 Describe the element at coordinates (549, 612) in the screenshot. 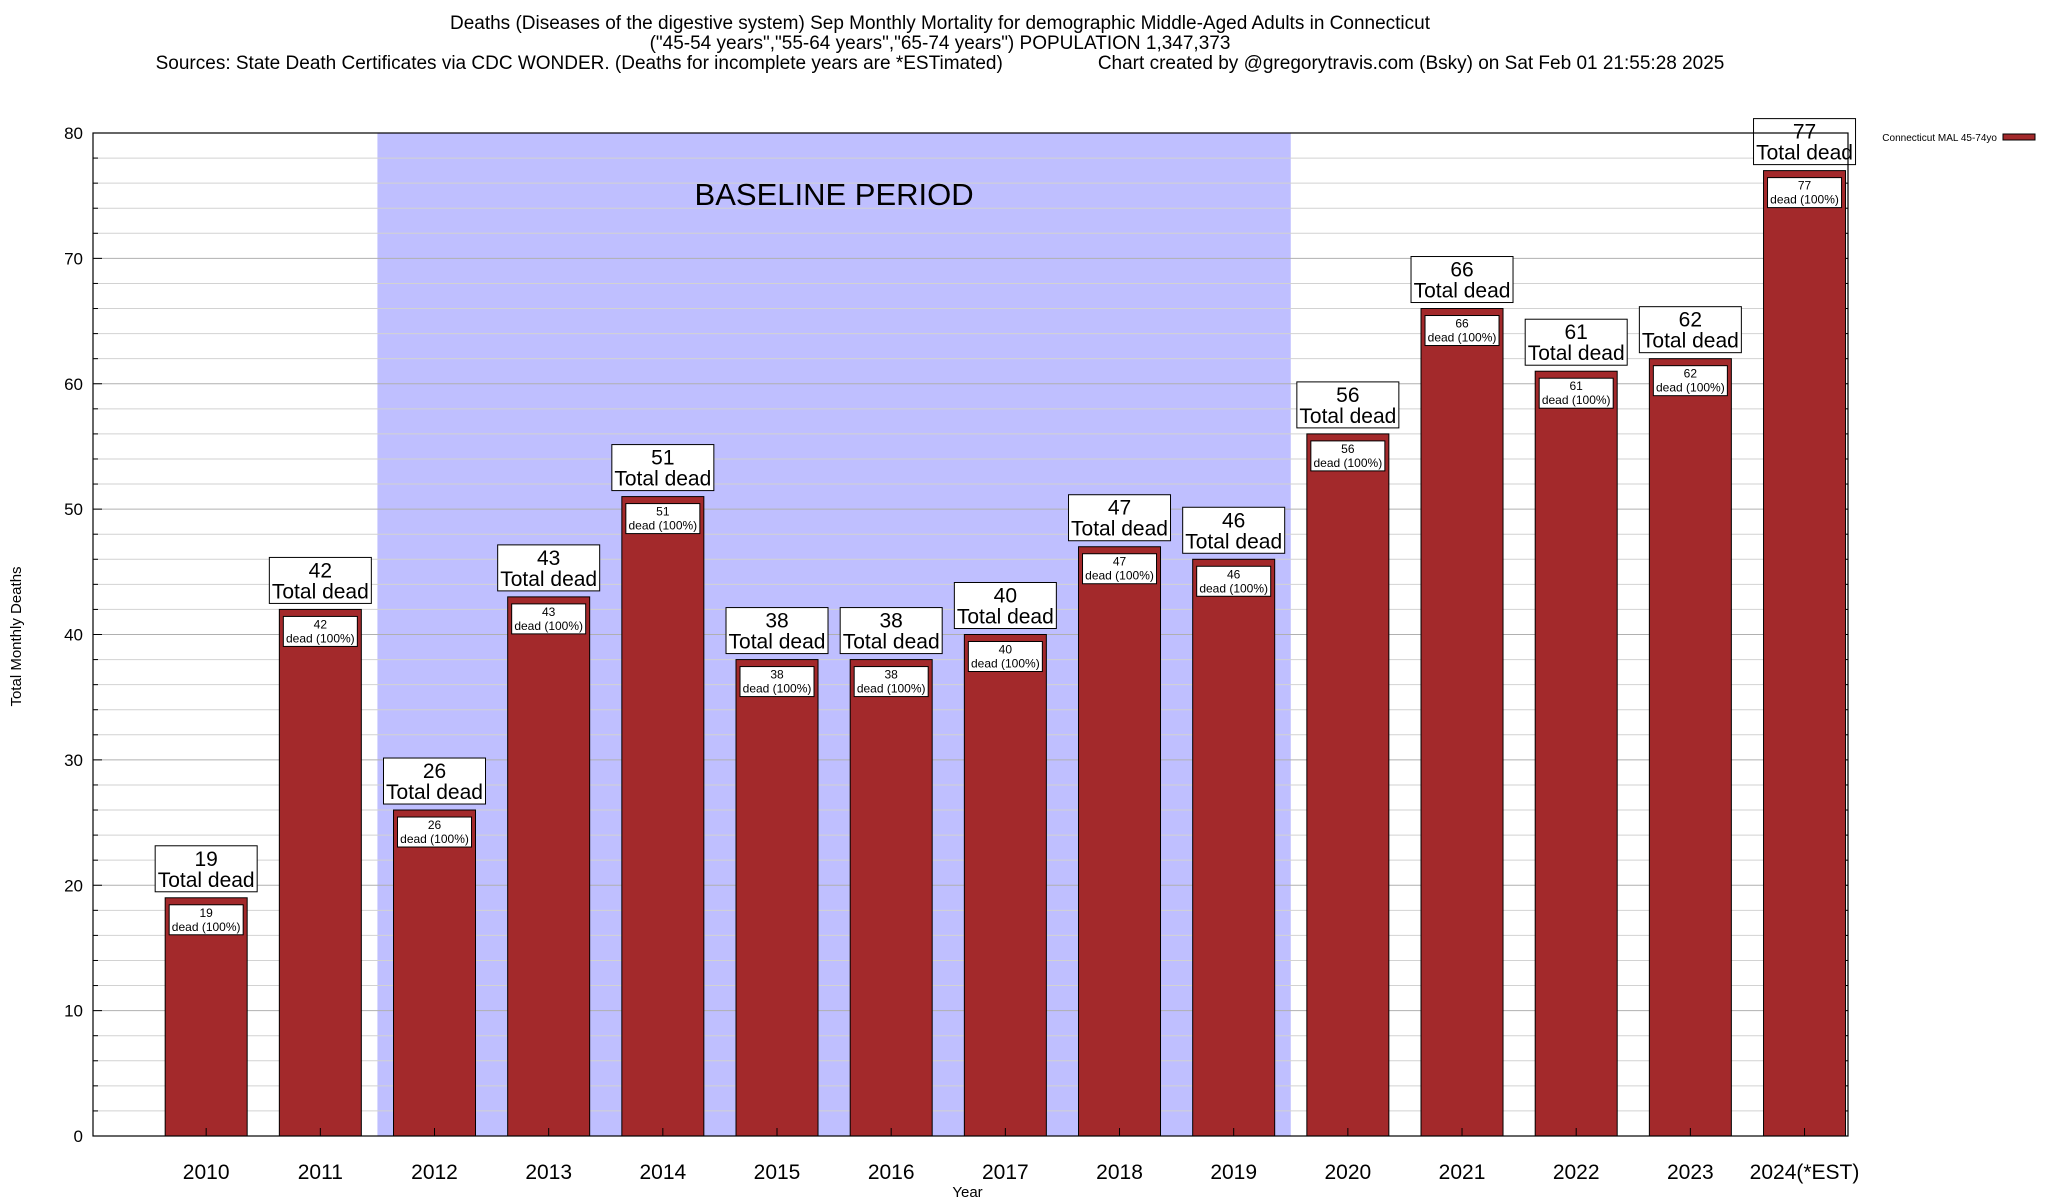

I see `bar-inner-value: 43` at that location.